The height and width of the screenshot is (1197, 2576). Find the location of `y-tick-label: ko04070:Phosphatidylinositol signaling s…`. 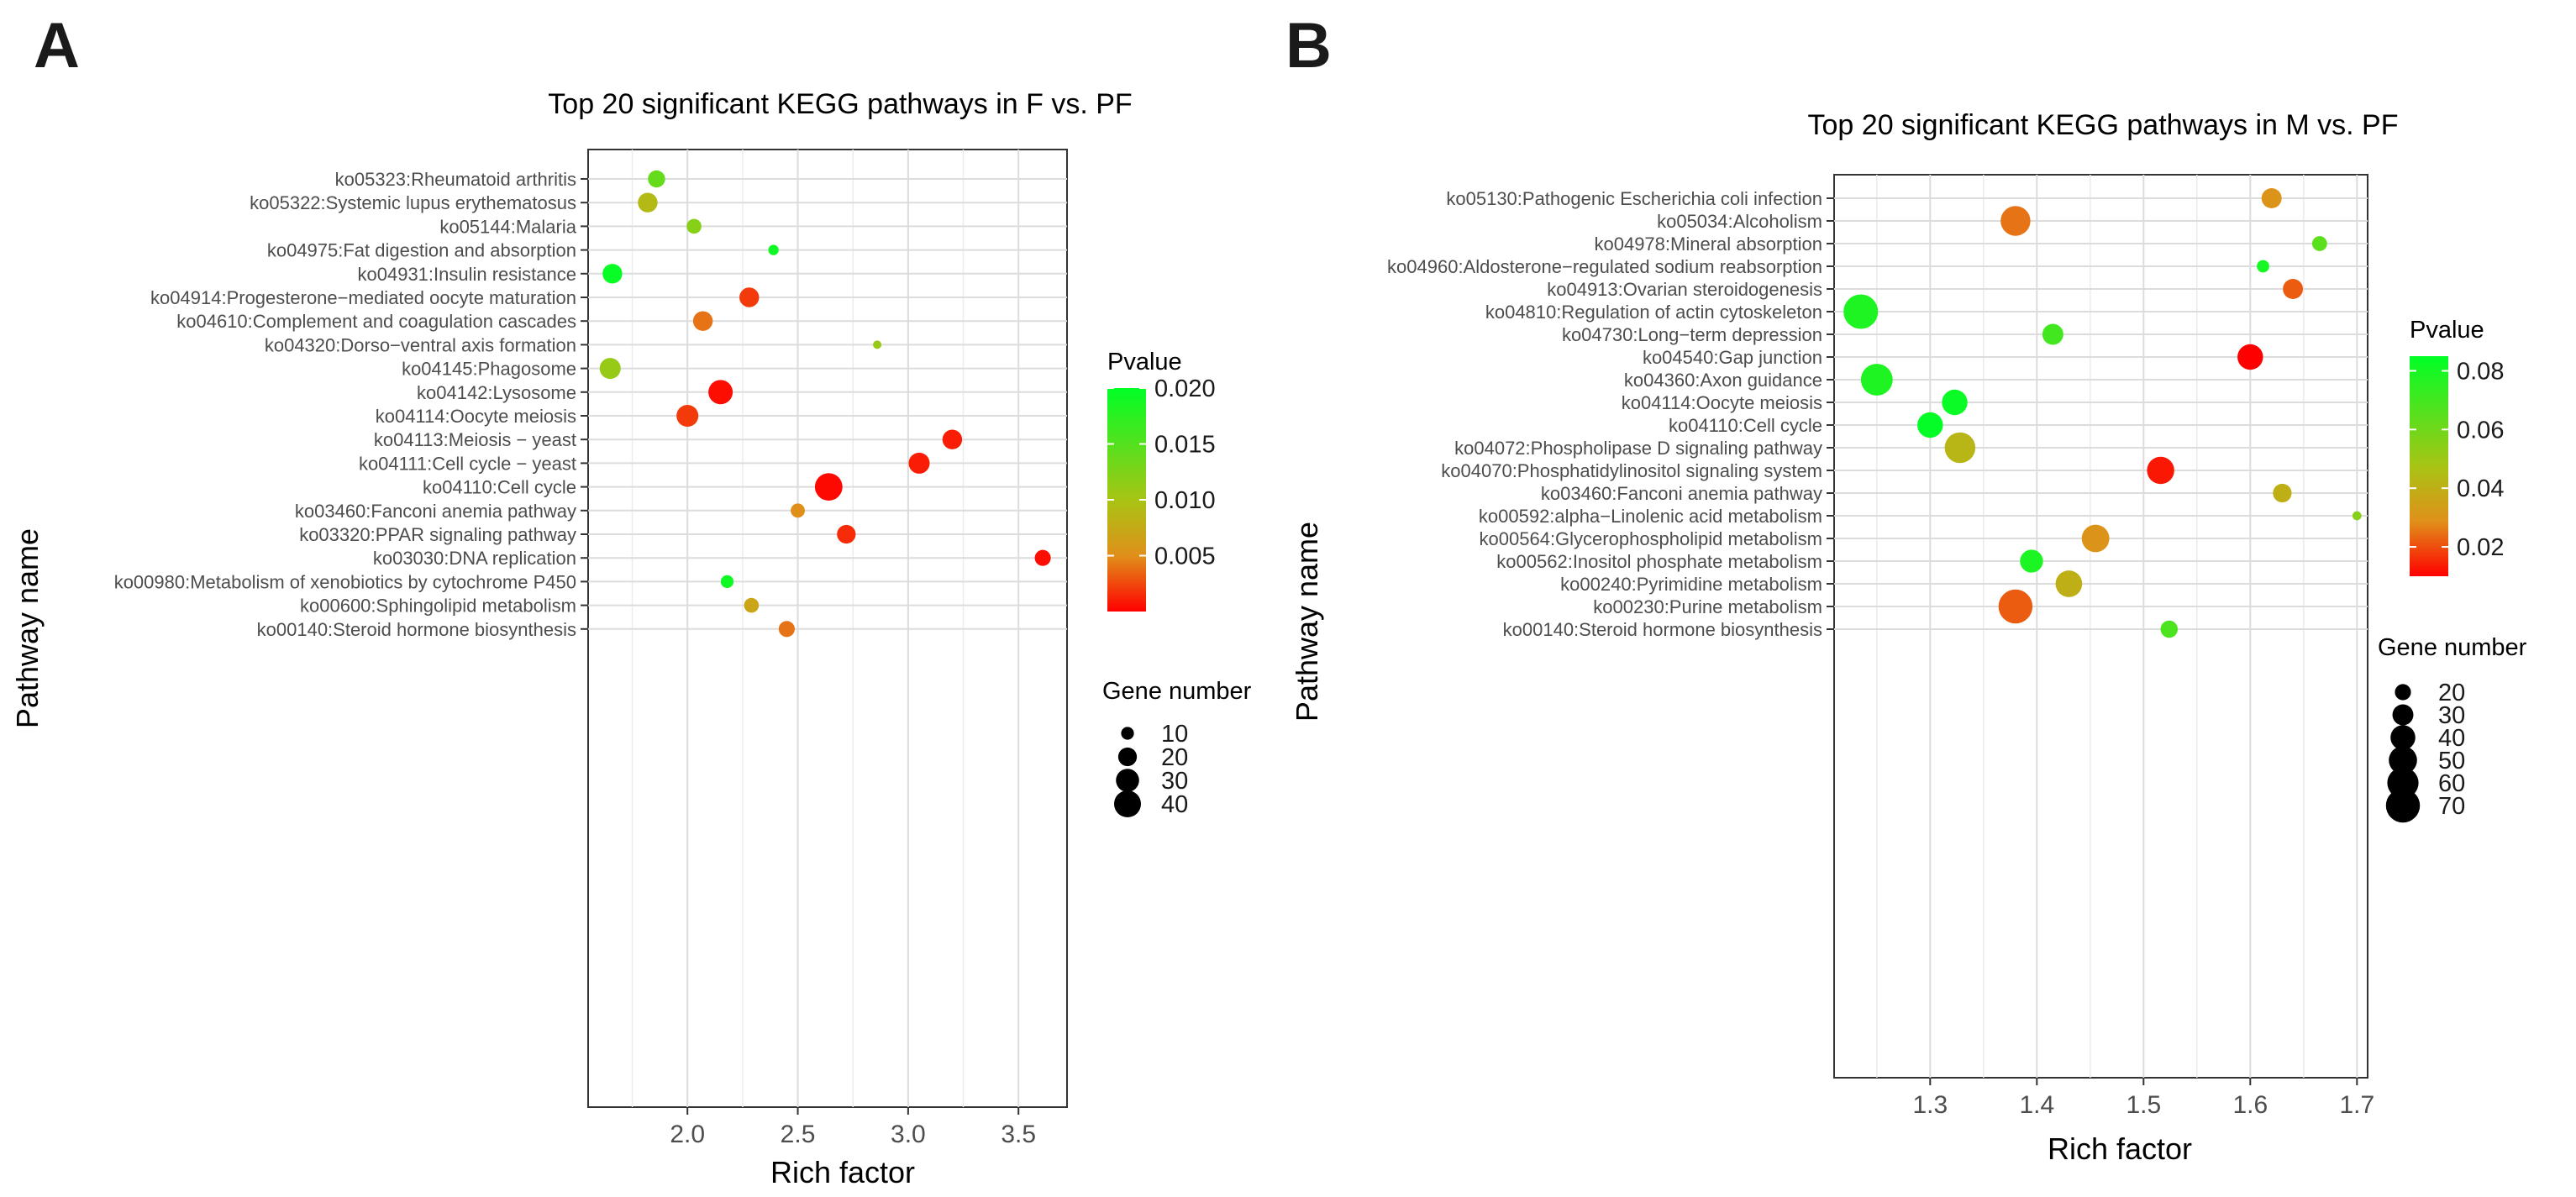

y-tick-label: ko04070:Phosphatidylinositol signaling s… is located at coordinates (1631, 470).